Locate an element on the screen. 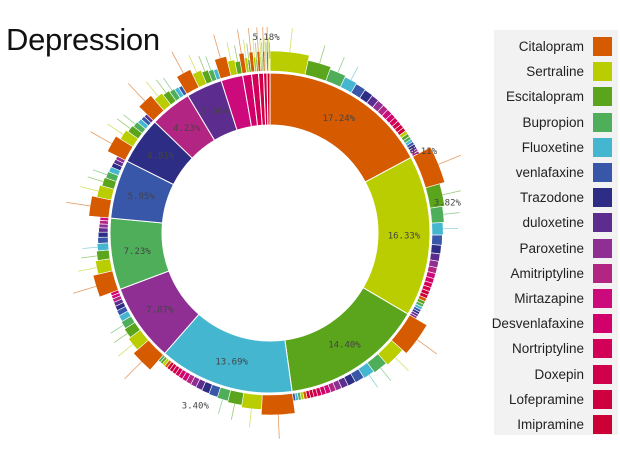 This screenshot has width=620, height=465. legend-item-paroxetine: Paroxetine is located at coordinates (556, 248).